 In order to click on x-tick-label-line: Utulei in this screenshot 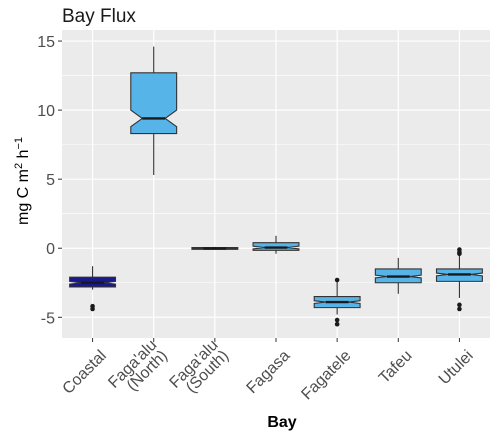, I will do `click(456, 367)`.